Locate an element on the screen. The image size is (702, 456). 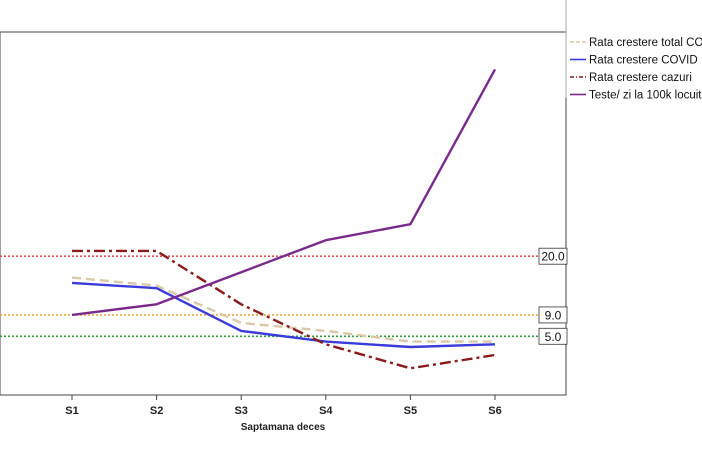
reference-label-text: 5.0 is located at coordinates (553, 337).